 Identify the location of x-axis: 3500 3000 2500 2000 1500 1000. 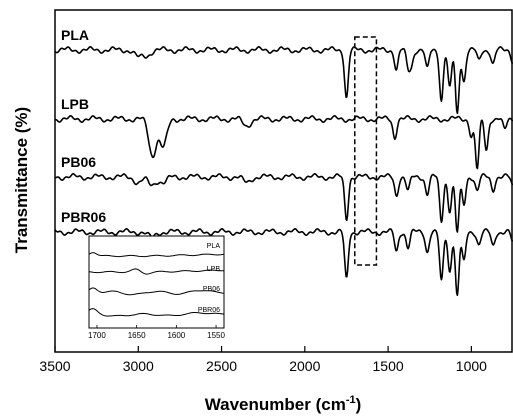
(263, 360).